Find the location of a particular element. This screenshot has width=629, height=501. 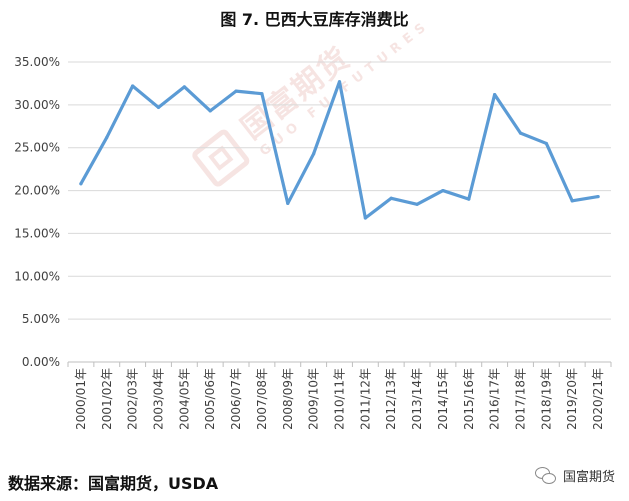

y-tick-label: 15.00% is located at coordinates (37, 233).